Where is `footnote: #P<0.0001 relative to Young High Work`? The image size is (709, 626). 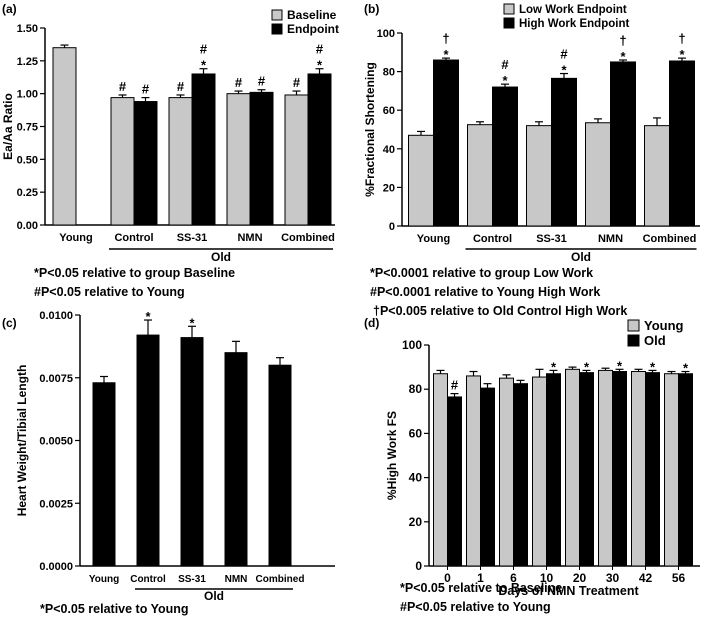 footnote: #P<0.0001 relative to Young High Work is located at coordinates (485, 292).